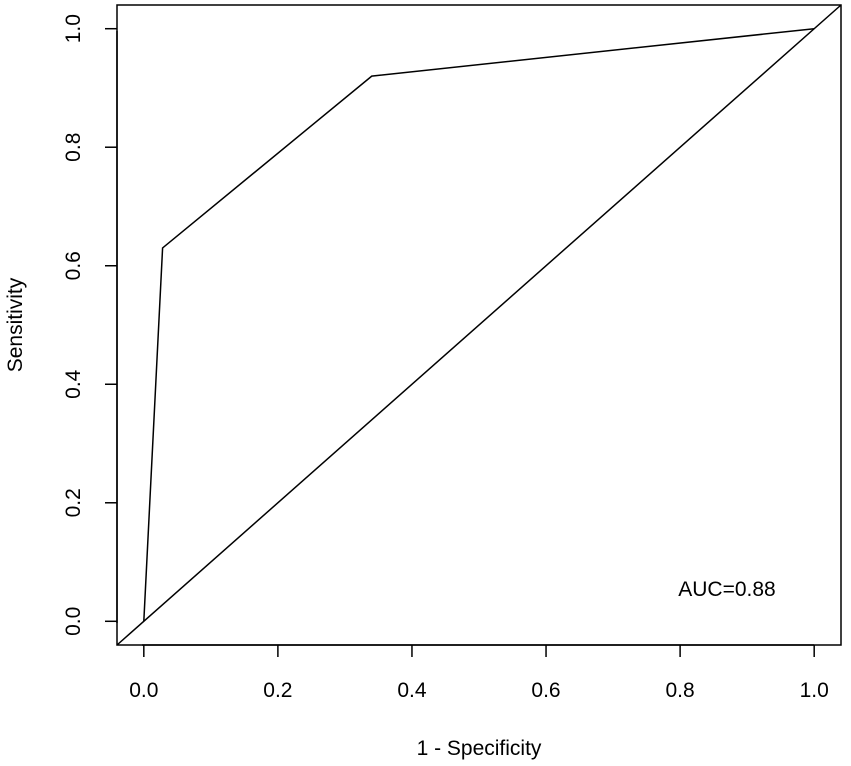  Describe the element at coordinates (726, 589) in the screenshot. I see `auc-annotation: AUC=0.88` at that location.